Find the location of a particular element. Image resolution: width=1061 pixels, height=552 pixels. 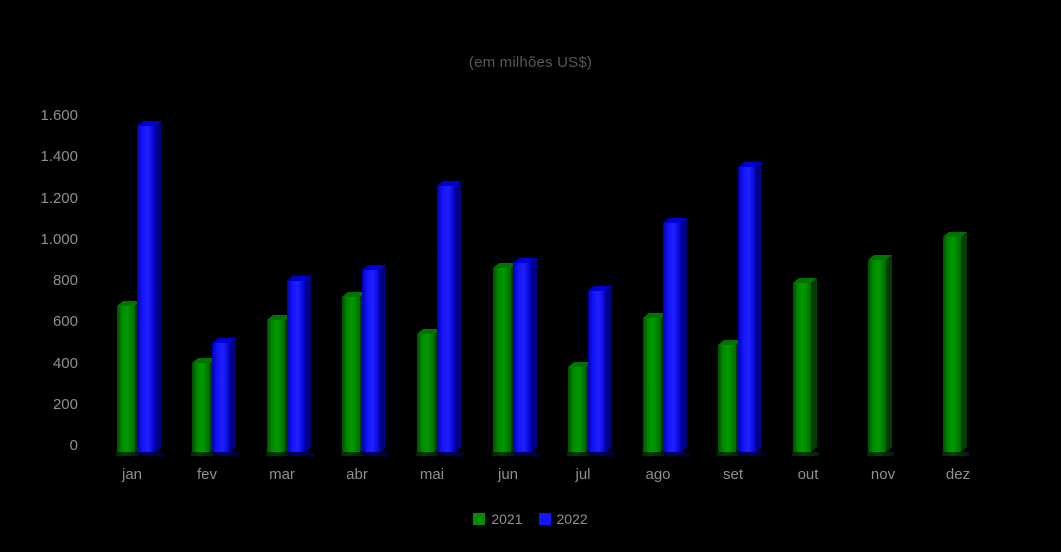

bar-2021-jan is located at coordinates (129, 376).